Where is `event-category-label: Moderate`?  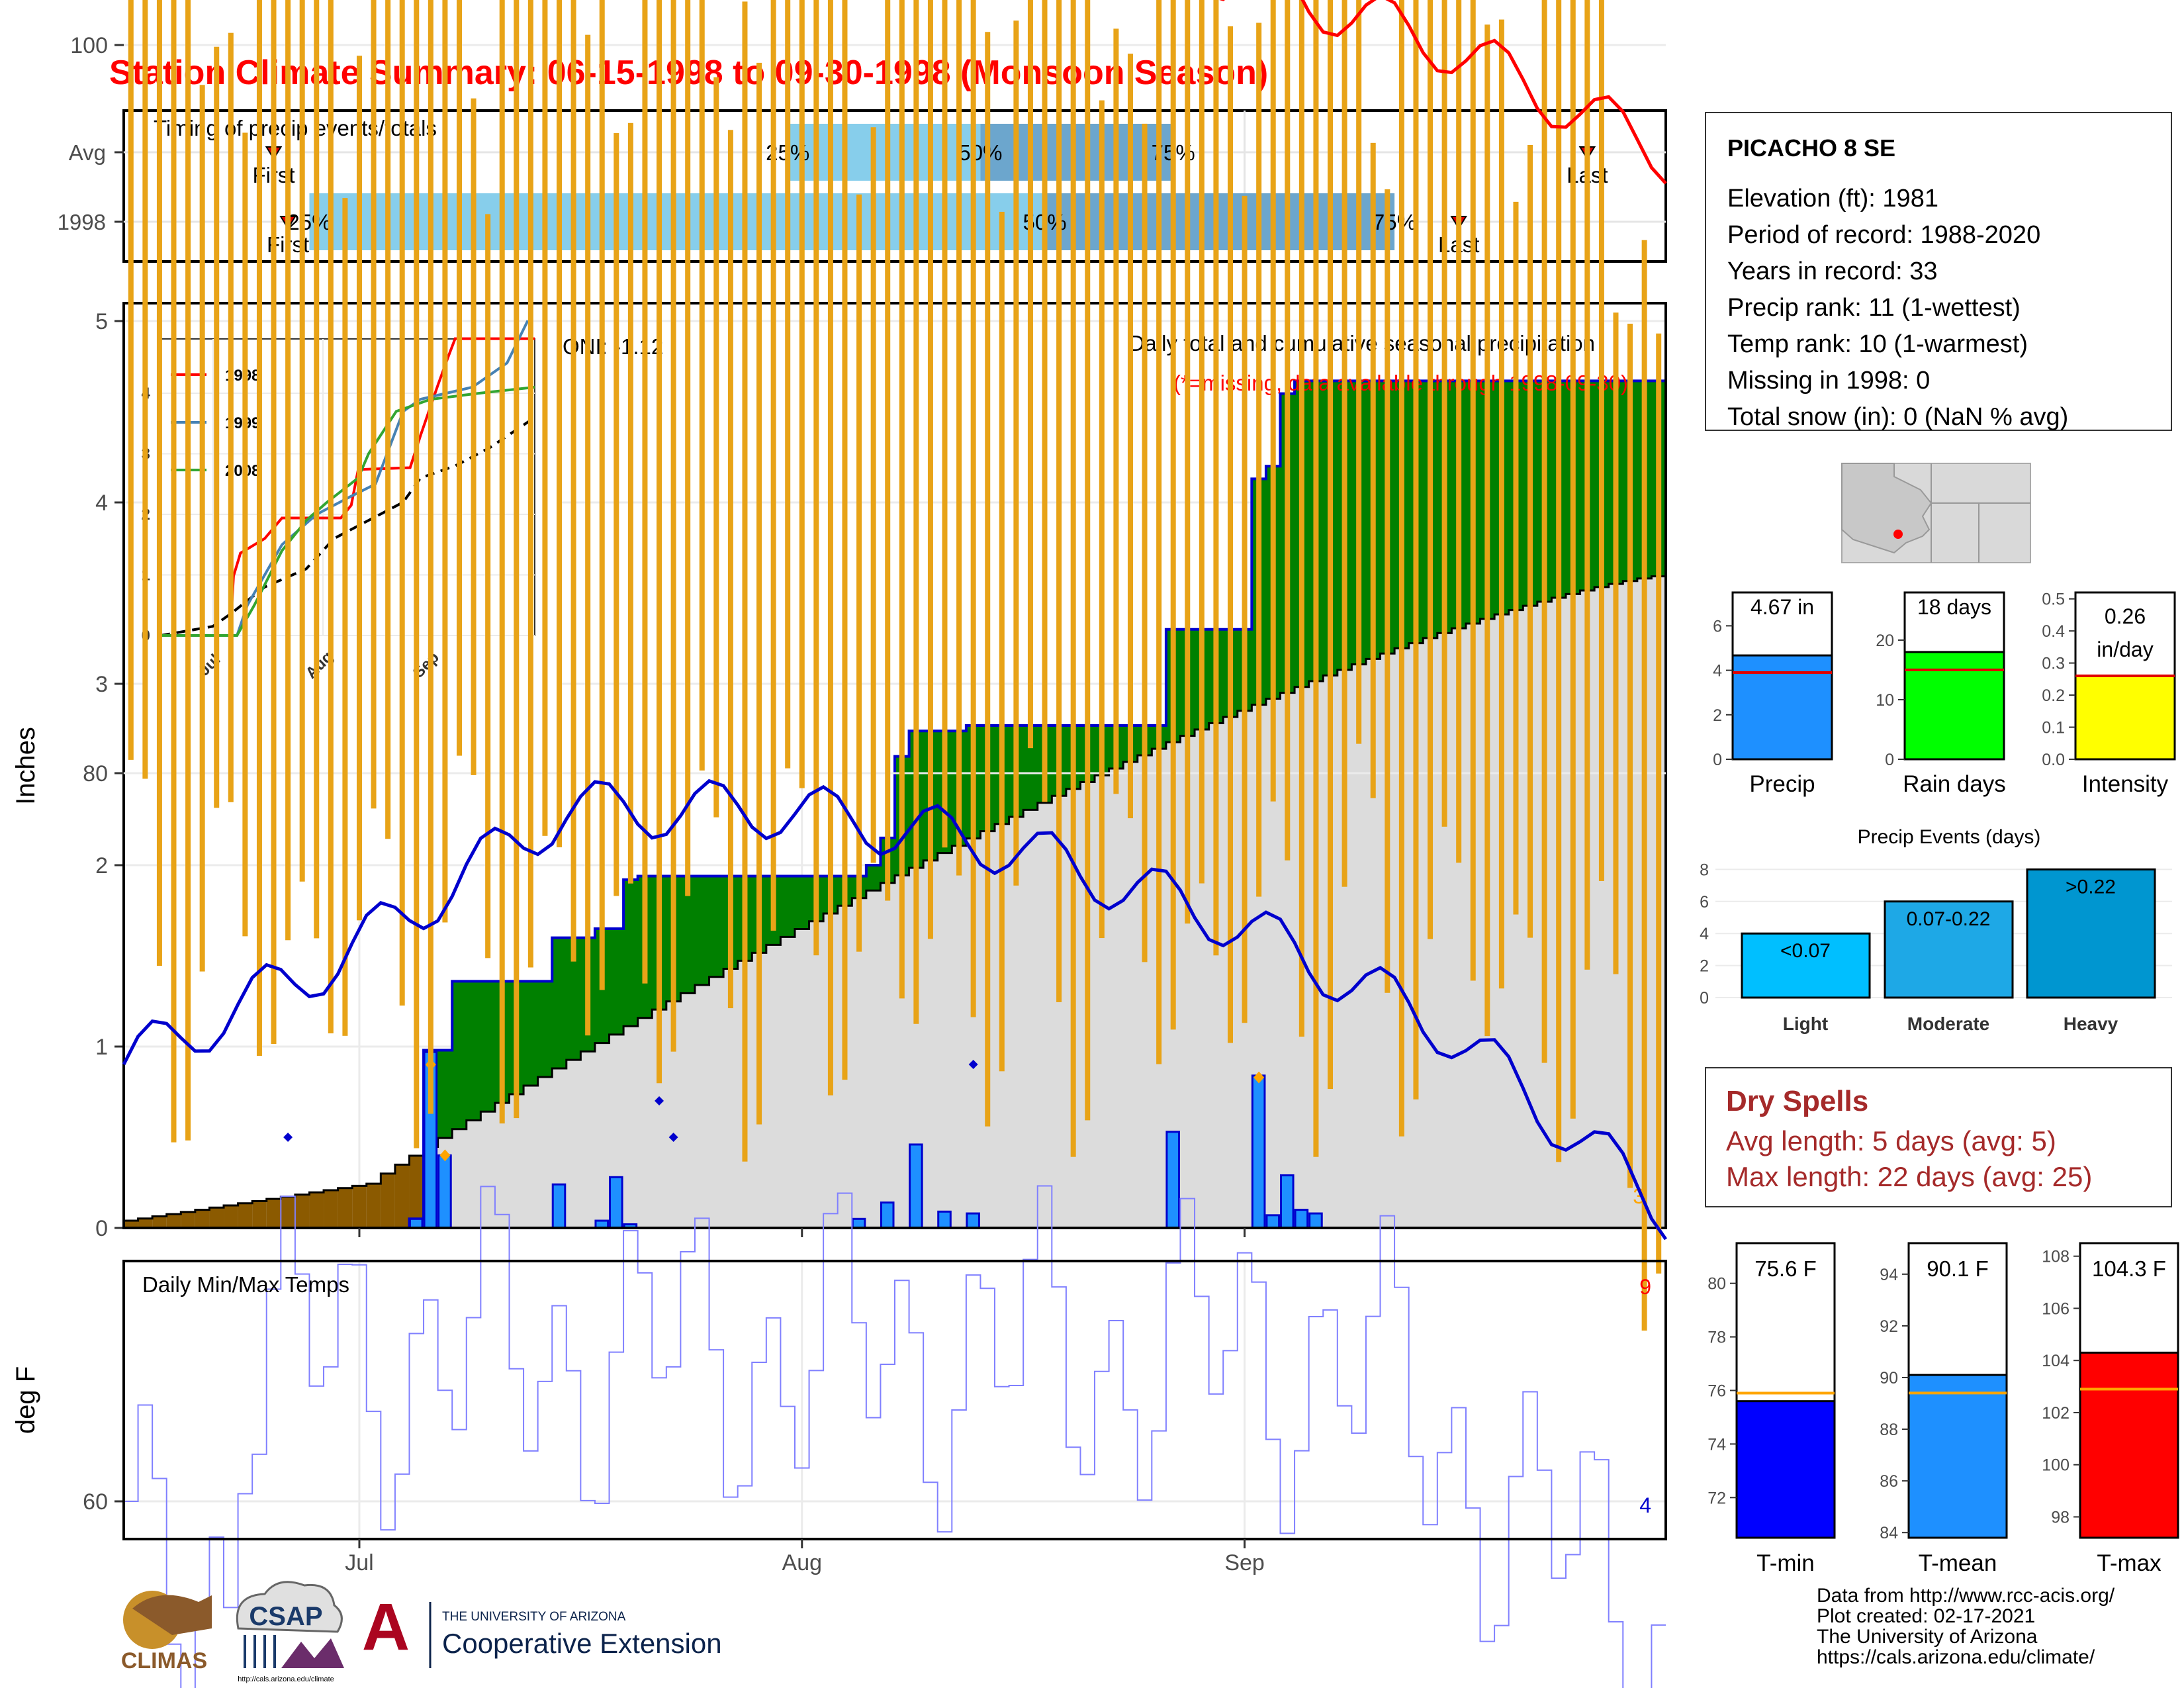 event-category-label: Moderate is located at coordinates (1948, 1023).